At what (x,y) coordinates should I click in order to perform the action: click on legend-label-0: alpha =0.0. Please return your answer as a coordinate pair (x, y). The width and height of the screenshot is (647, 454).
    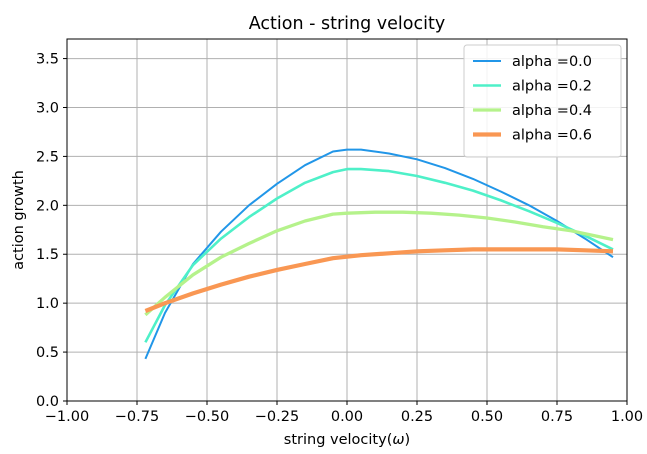
    Looking at the image, I should click on (552, 62).